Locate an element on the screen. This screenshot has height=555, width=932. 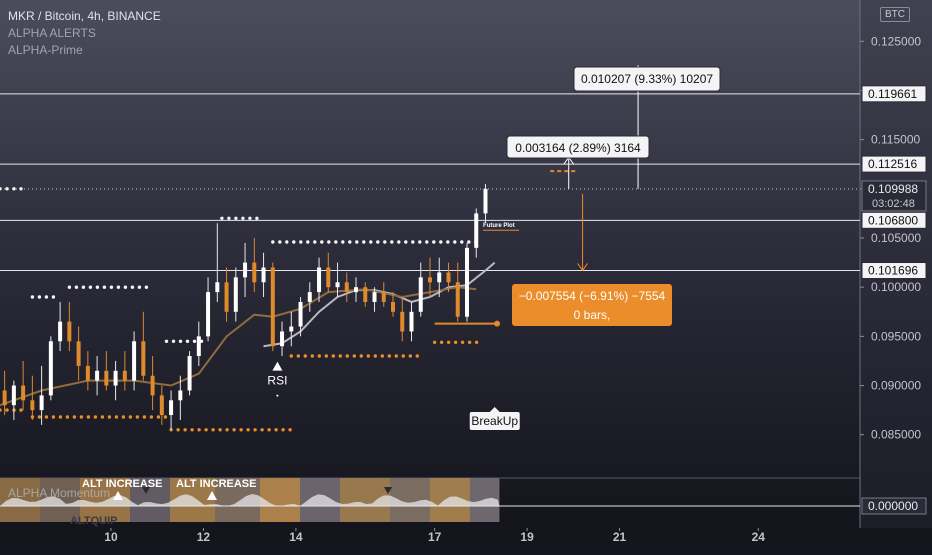
measure-label: −0.007554 (−6.91%) −7554 is located at coordinates (592, 296).